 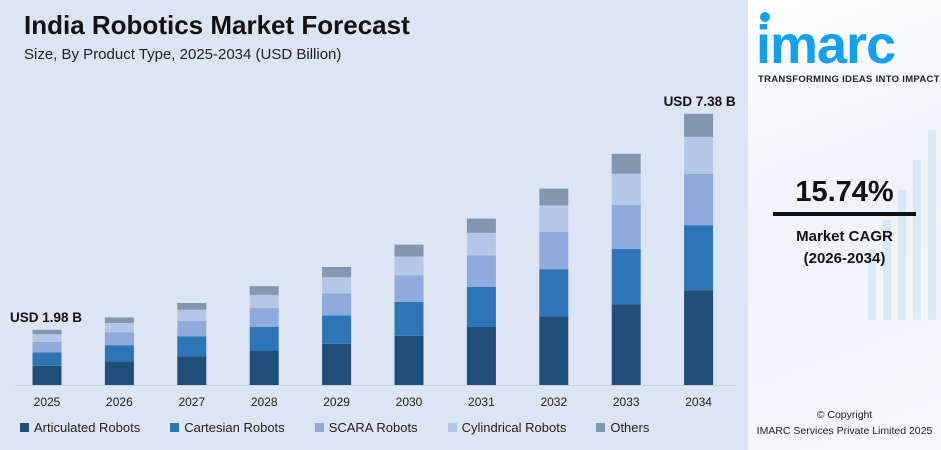 What do you see at coordinates (264, 317) in the screenshot?
I see `bar-segment-2028-scara-robots` at bounding box center [264, 317].